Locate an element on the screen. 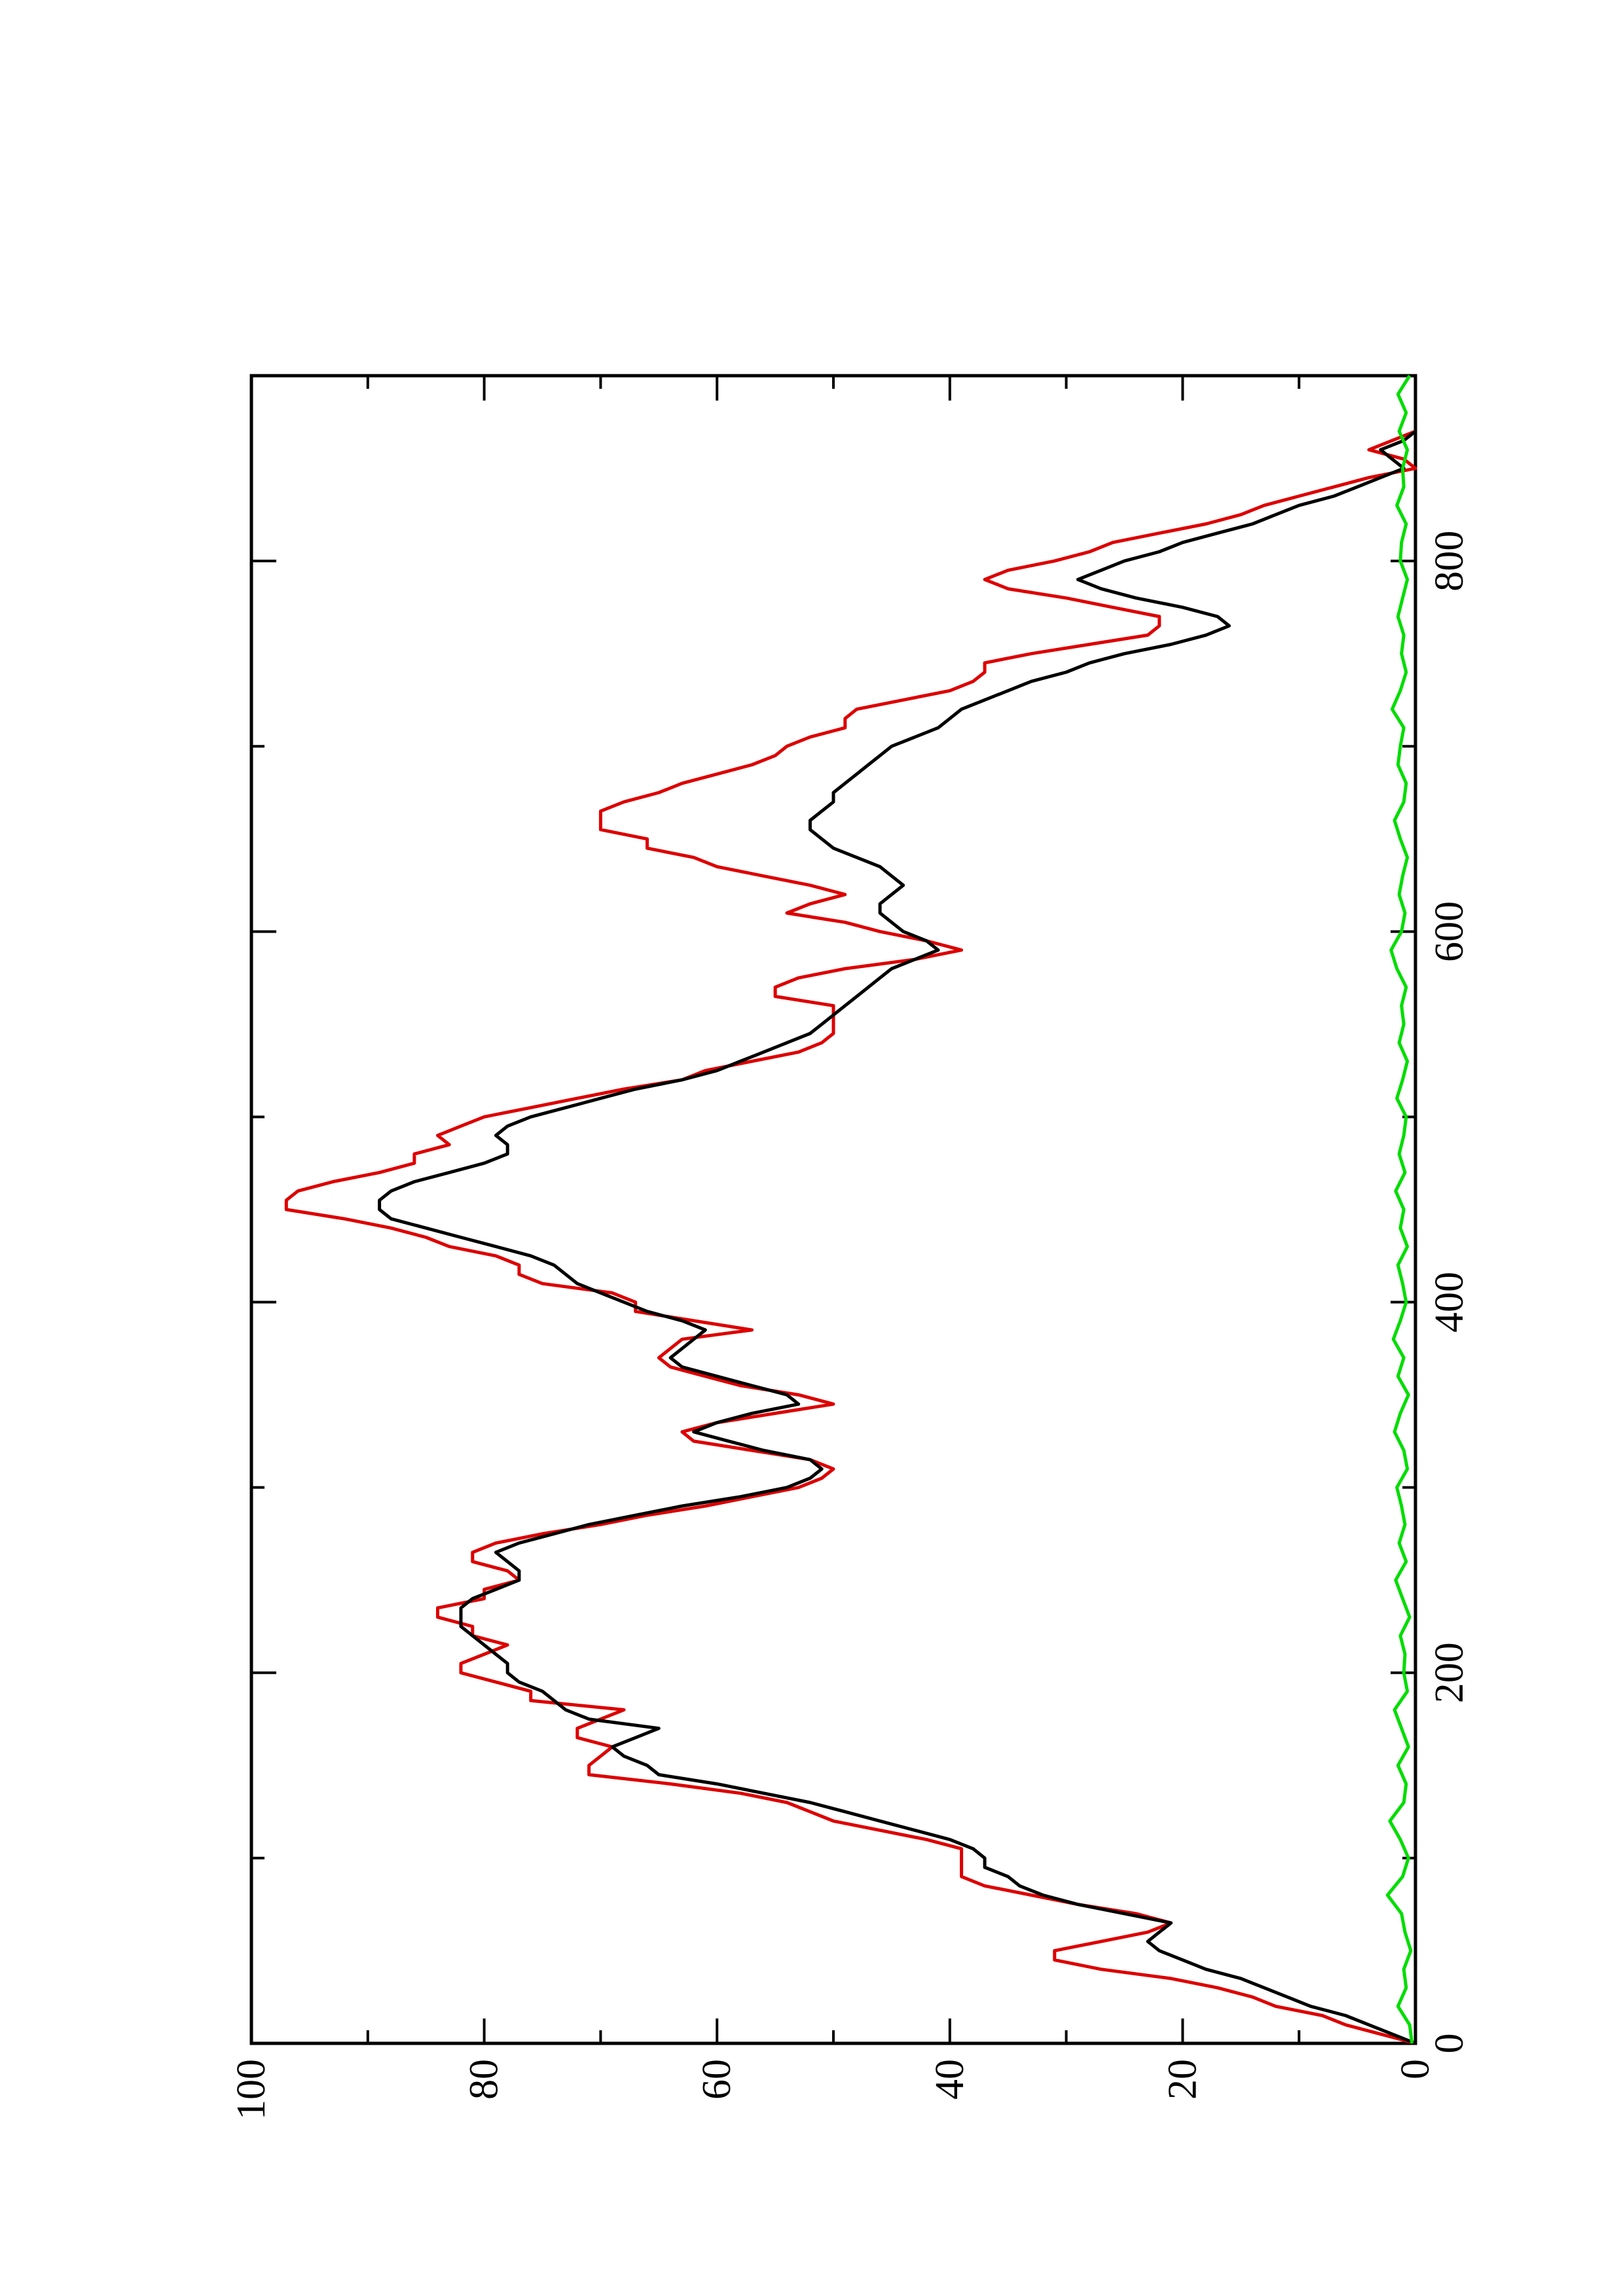  y-tick-label: 40 is located at coordinates (950, 2079).